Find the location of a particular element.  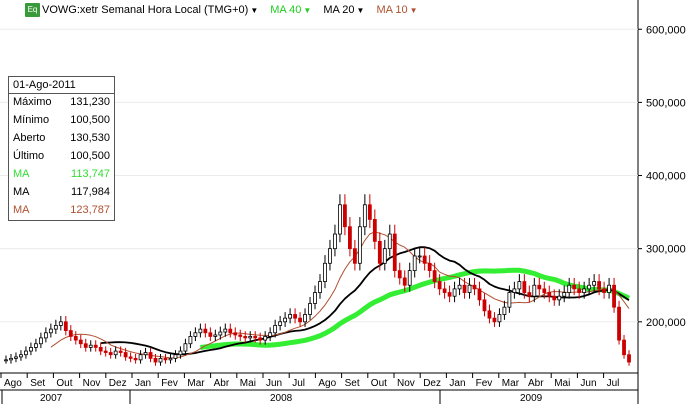

equity-icon: Eq is located at coordinates (32, 10).